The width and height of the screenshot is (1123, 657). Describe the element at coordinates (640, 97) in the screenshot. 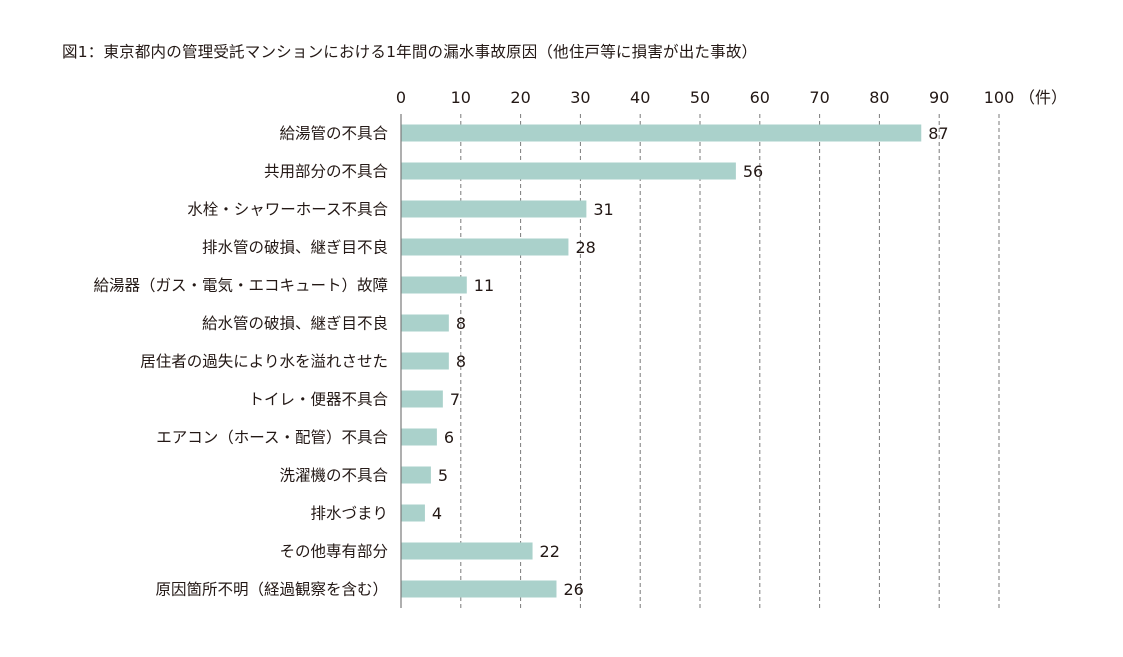

I see `tick-label: 40` at that location.